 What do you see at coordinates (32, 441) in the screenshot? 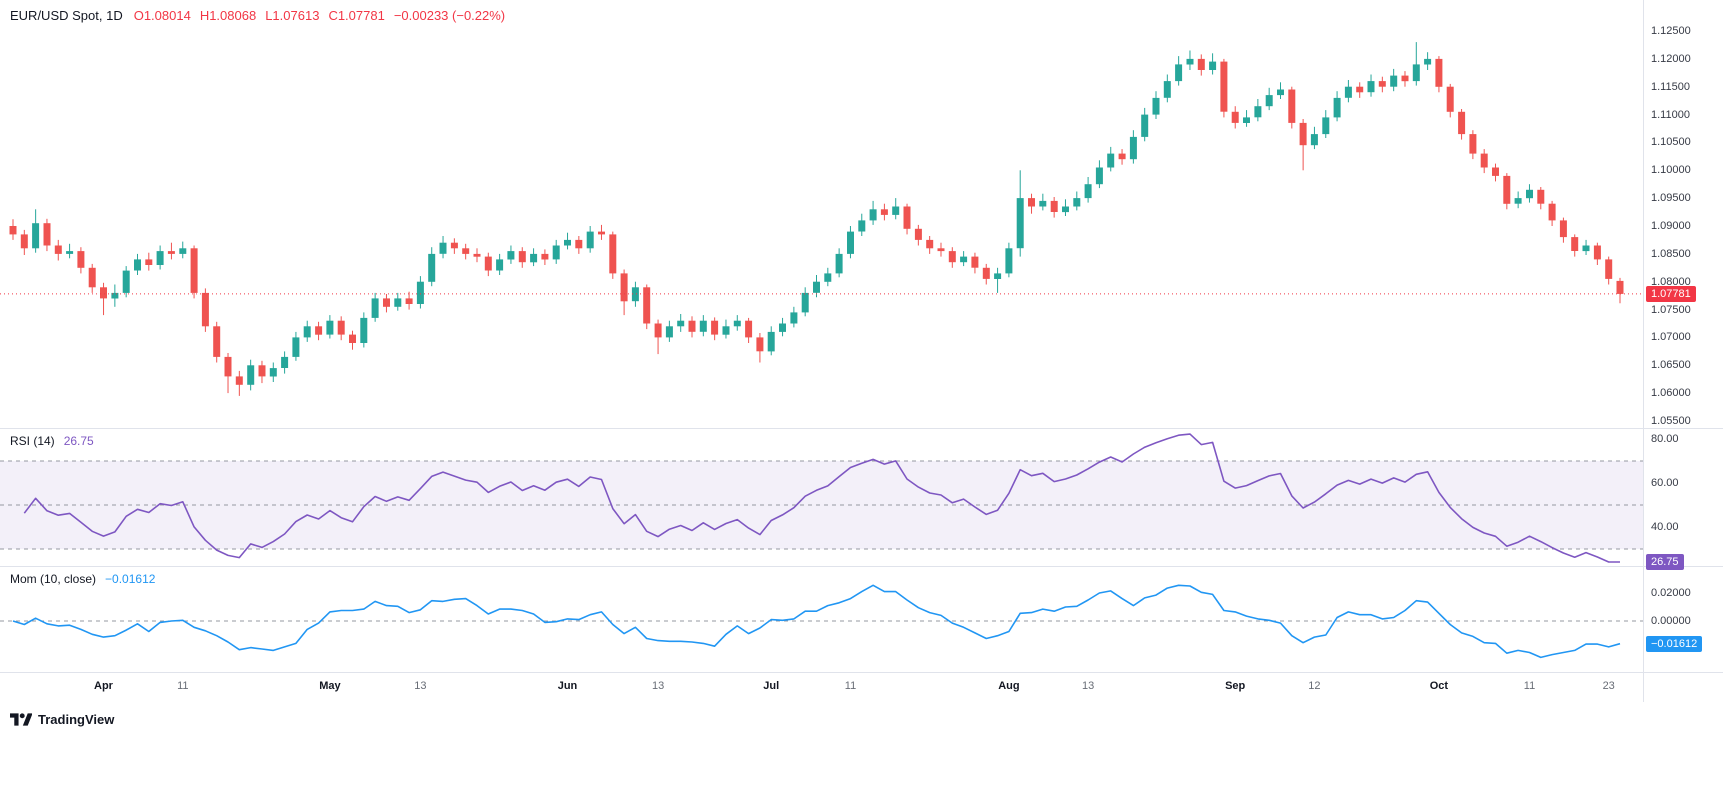
I see `rsi-legend-label: RSI (14)` at bounding box center [32, 441].